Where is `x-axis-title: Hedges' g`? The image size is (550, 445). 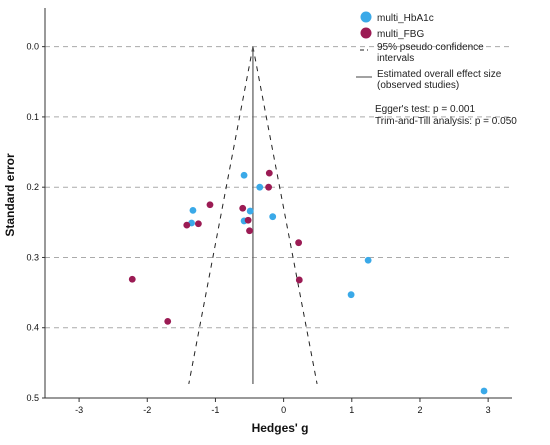 x-axis-title: Hedges' g is located at coordinates (280, 428).